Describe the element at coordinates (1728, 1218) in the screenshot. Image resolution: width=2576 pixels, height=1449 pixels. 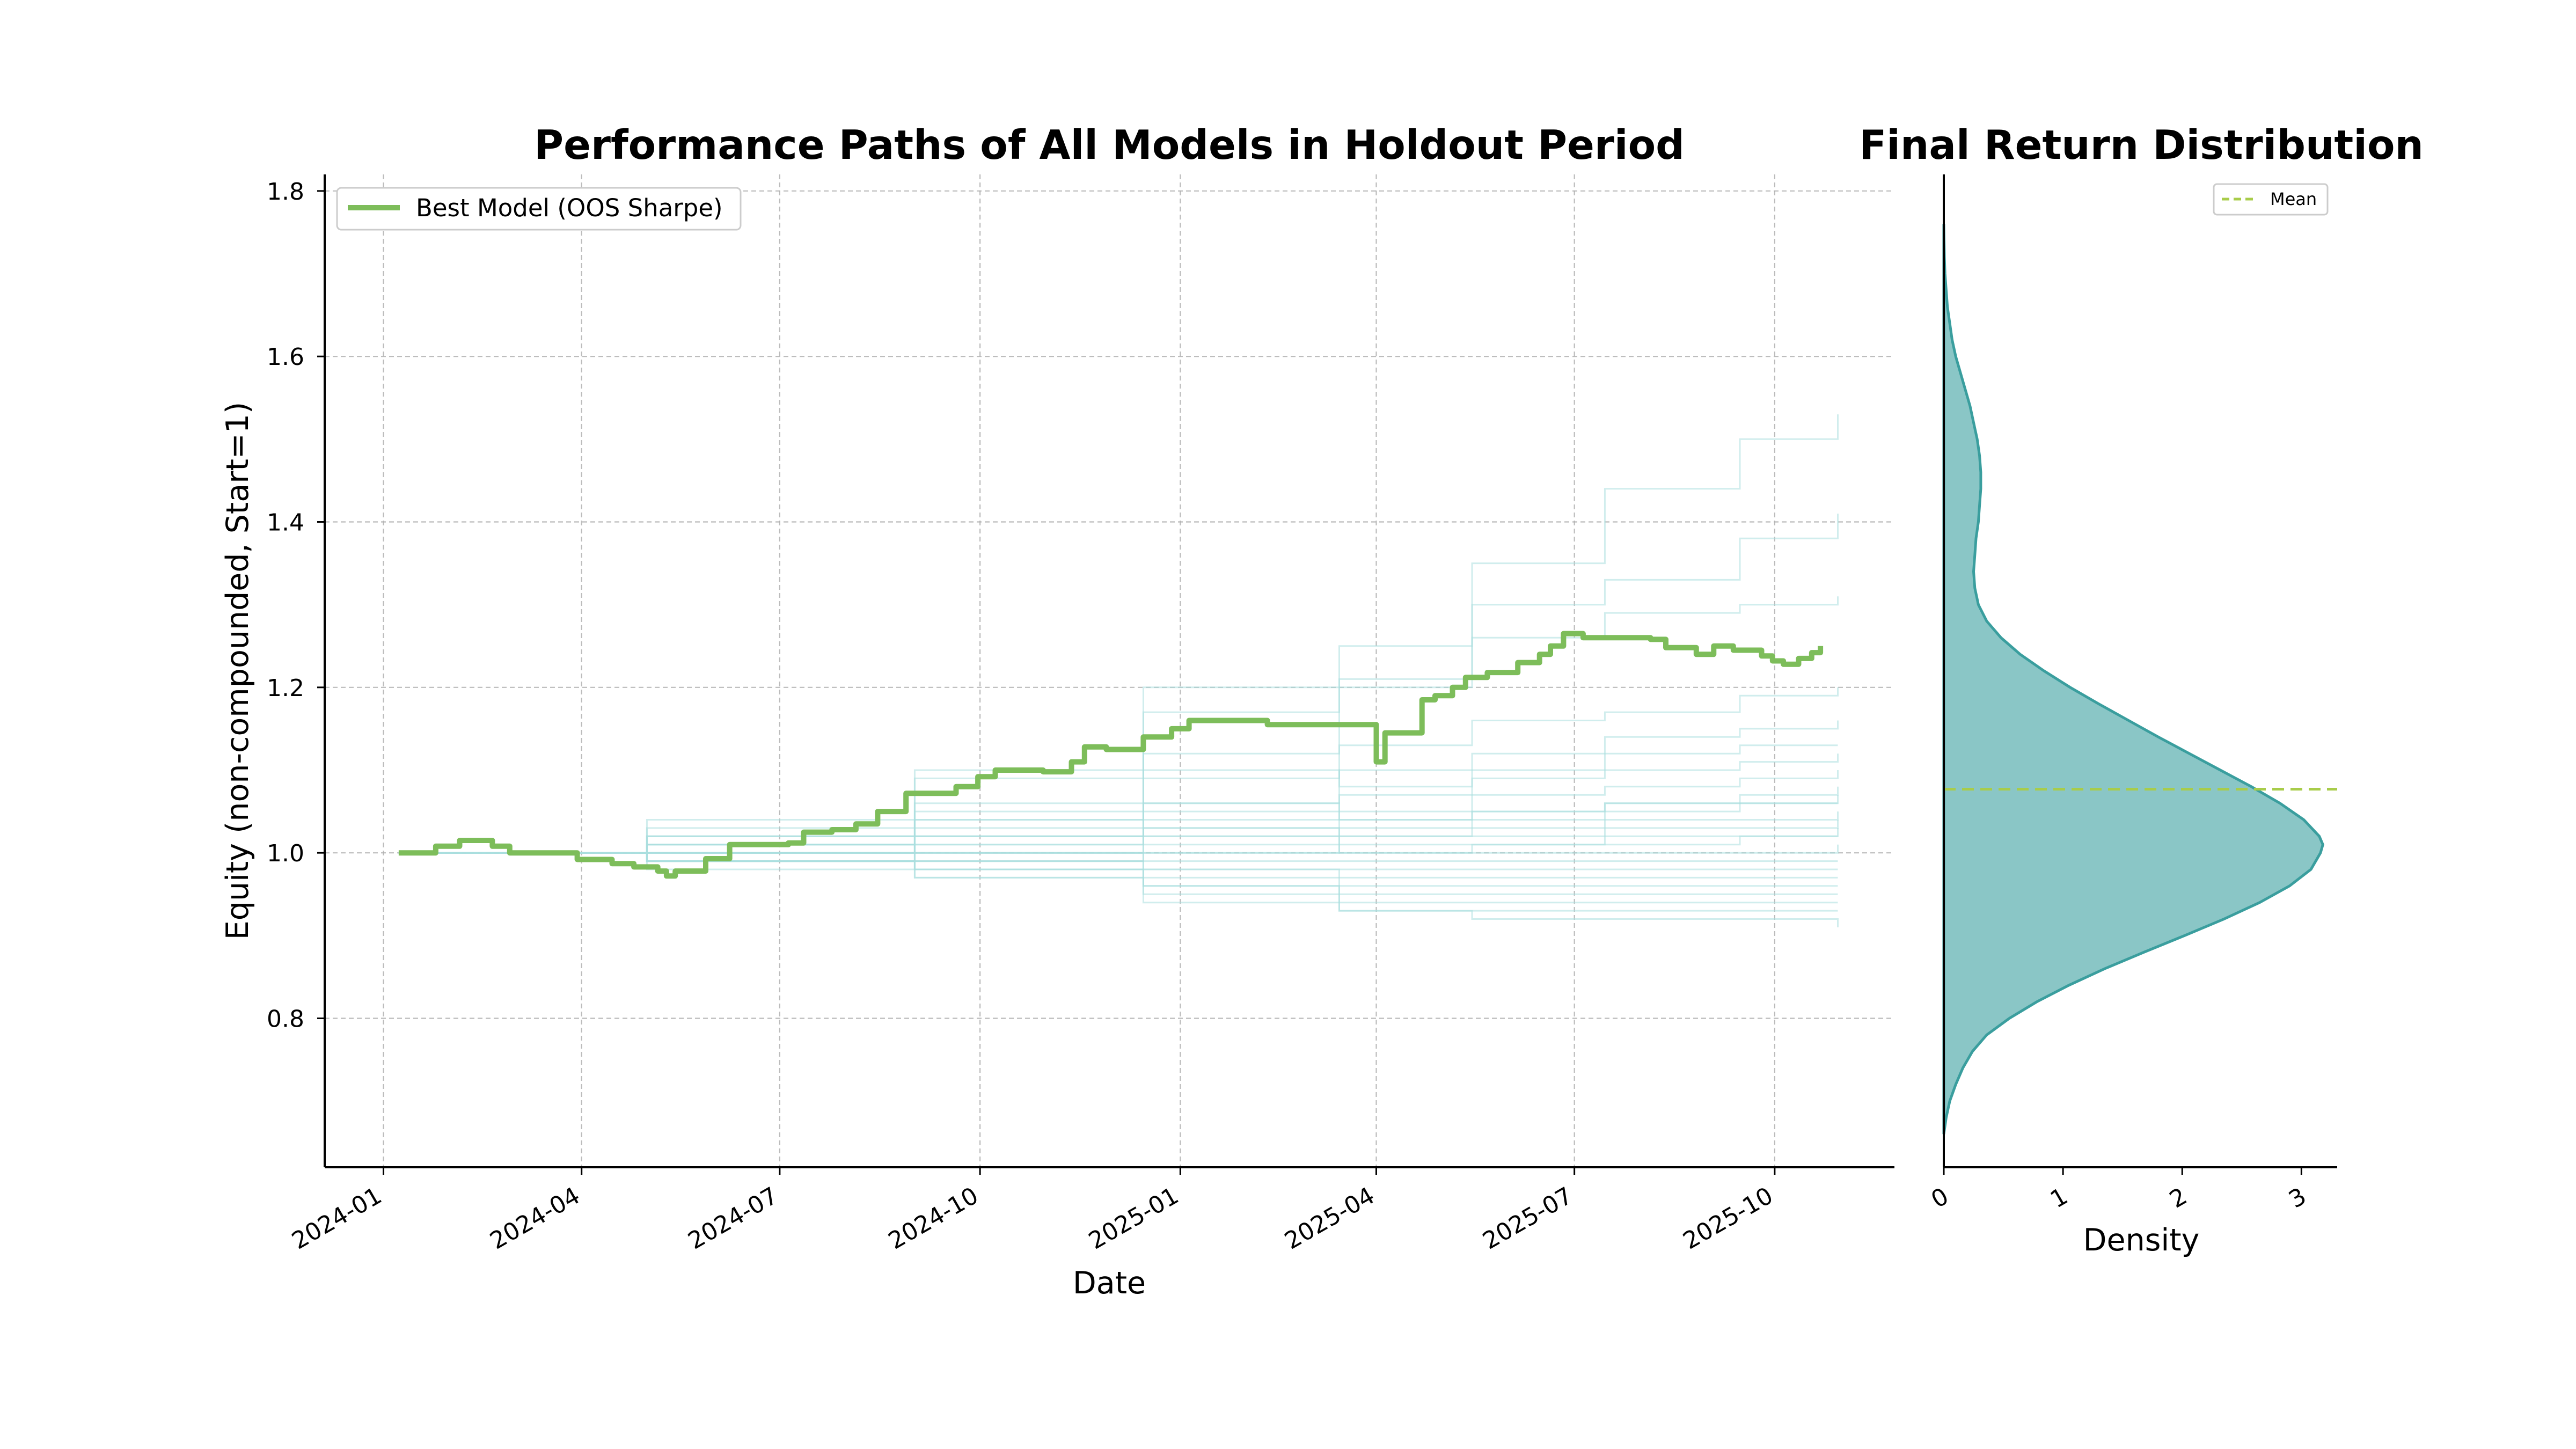
I see `x-tick-label: 2025-10` at that location.